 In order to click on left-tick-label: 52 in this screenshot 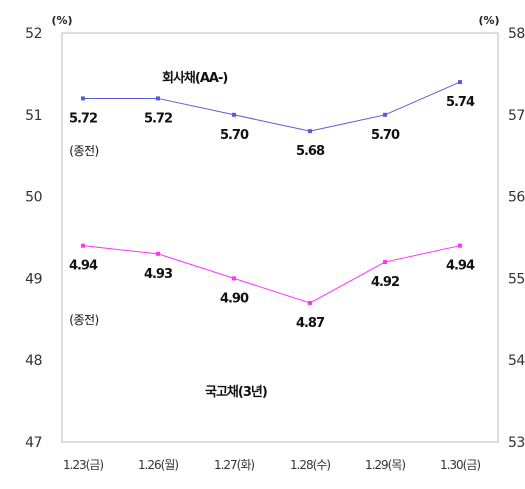, I will do `click(33, 34)`.